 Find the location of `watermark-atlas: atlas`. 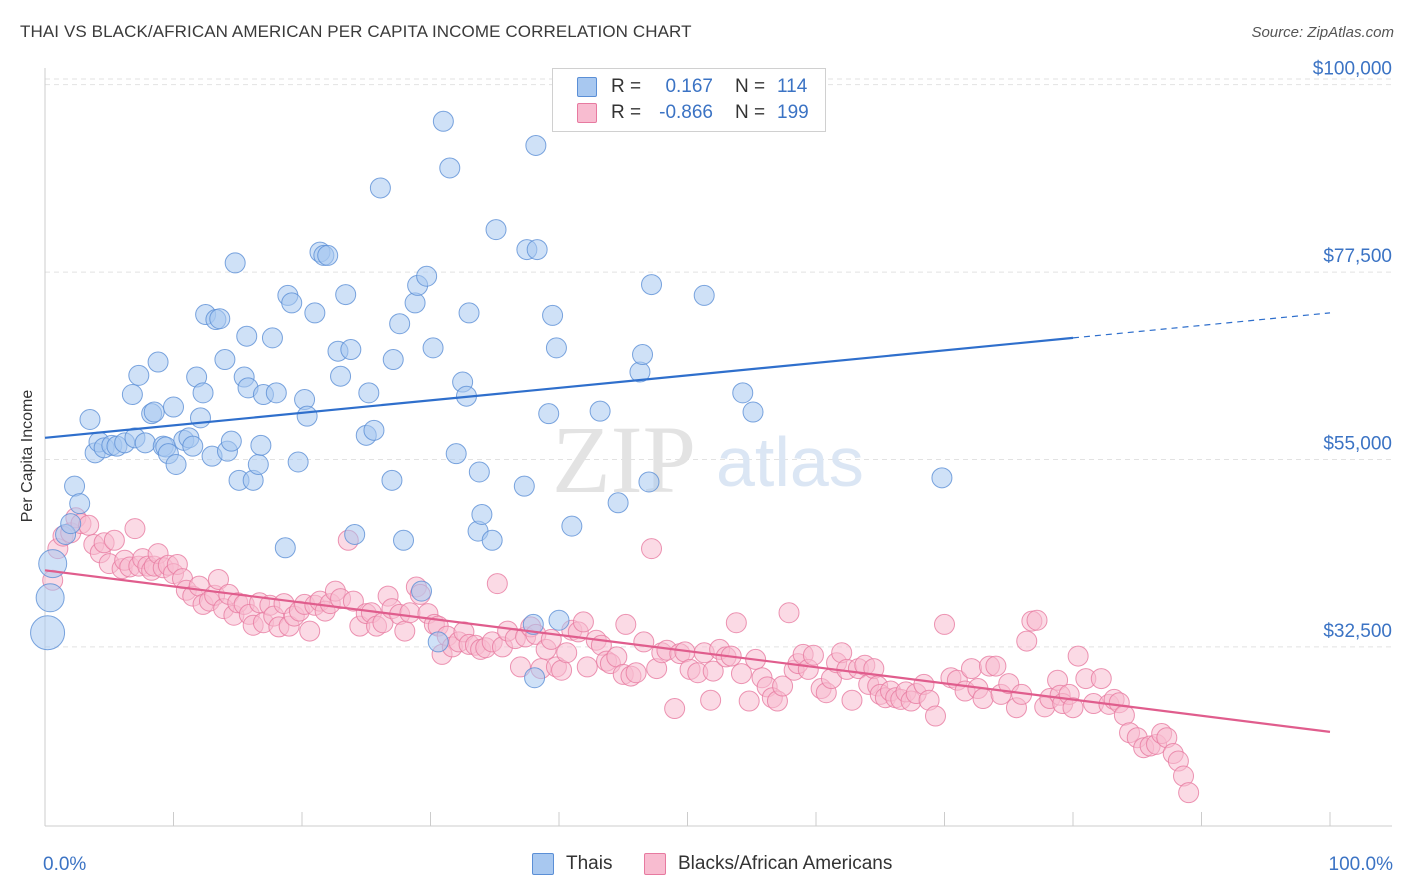

watermark-atlas: atlas is located at coordinates (790, 462).